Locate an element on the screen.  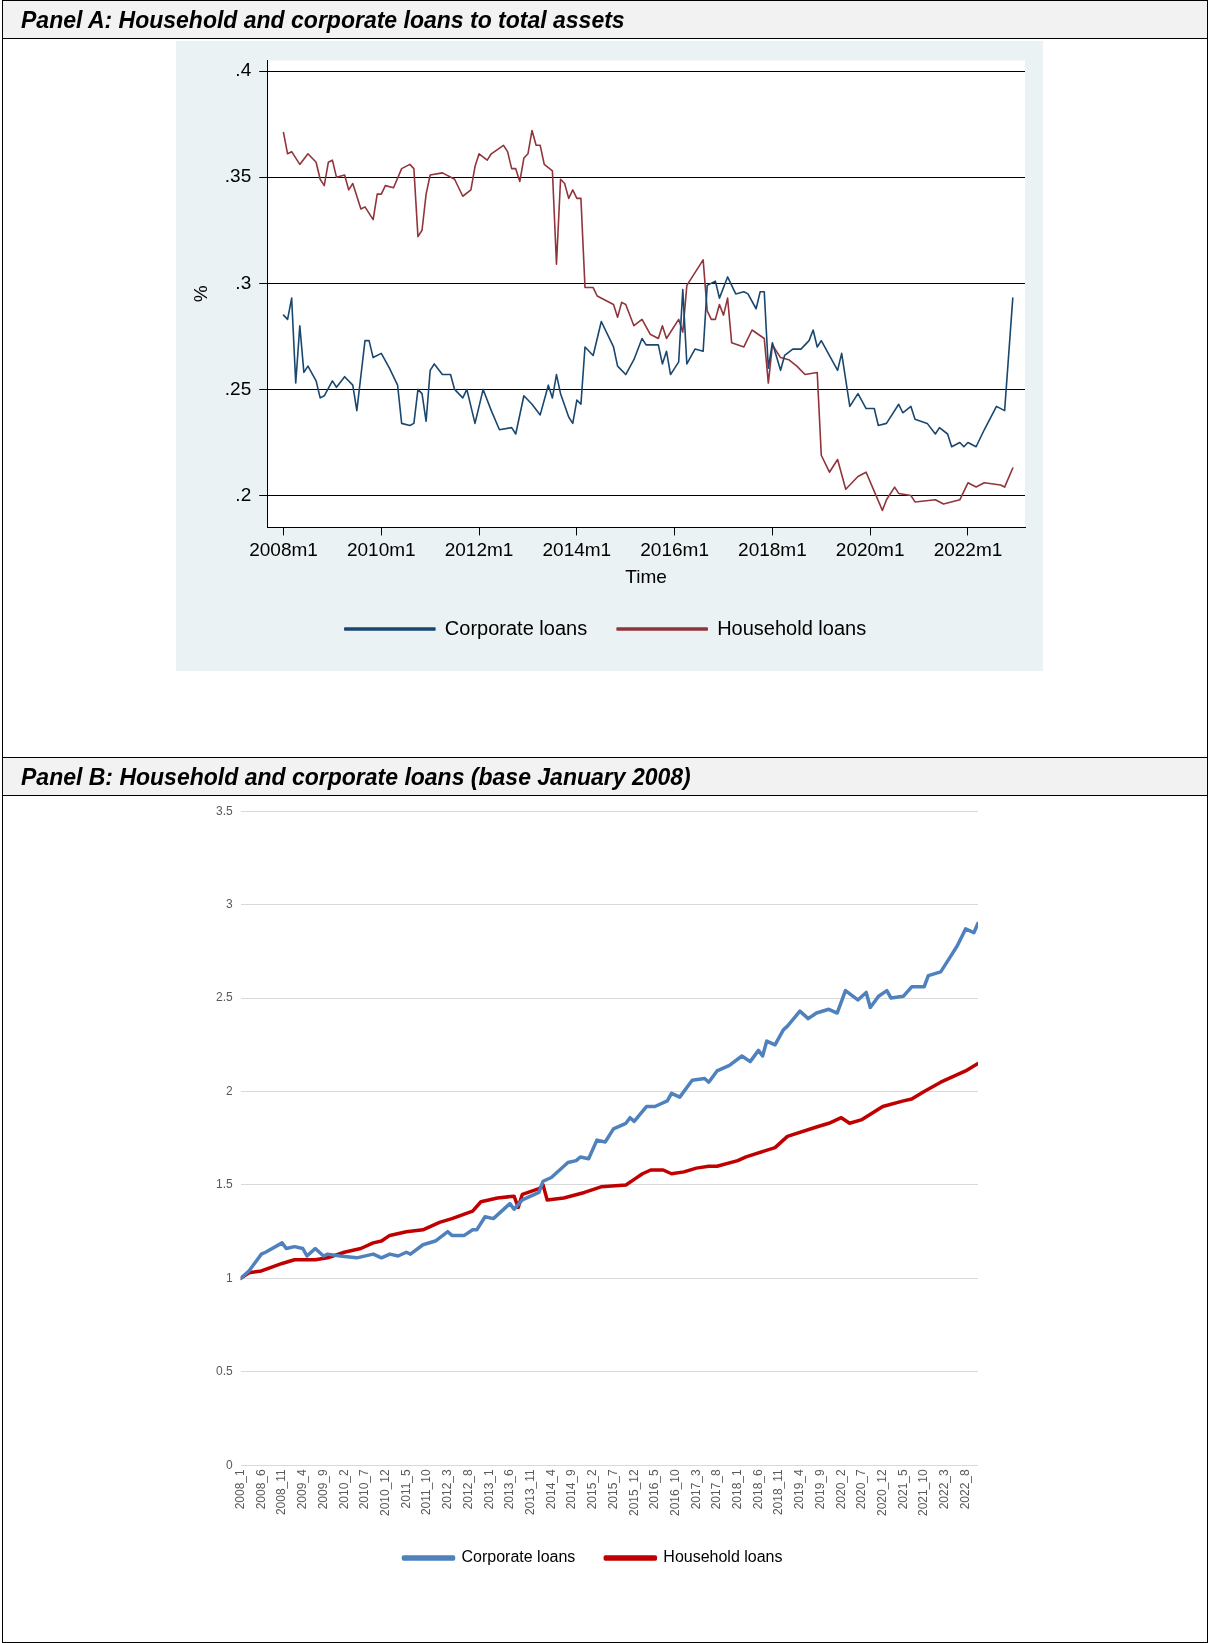
x-axis-title: Time is located at coordinates (646, 576).